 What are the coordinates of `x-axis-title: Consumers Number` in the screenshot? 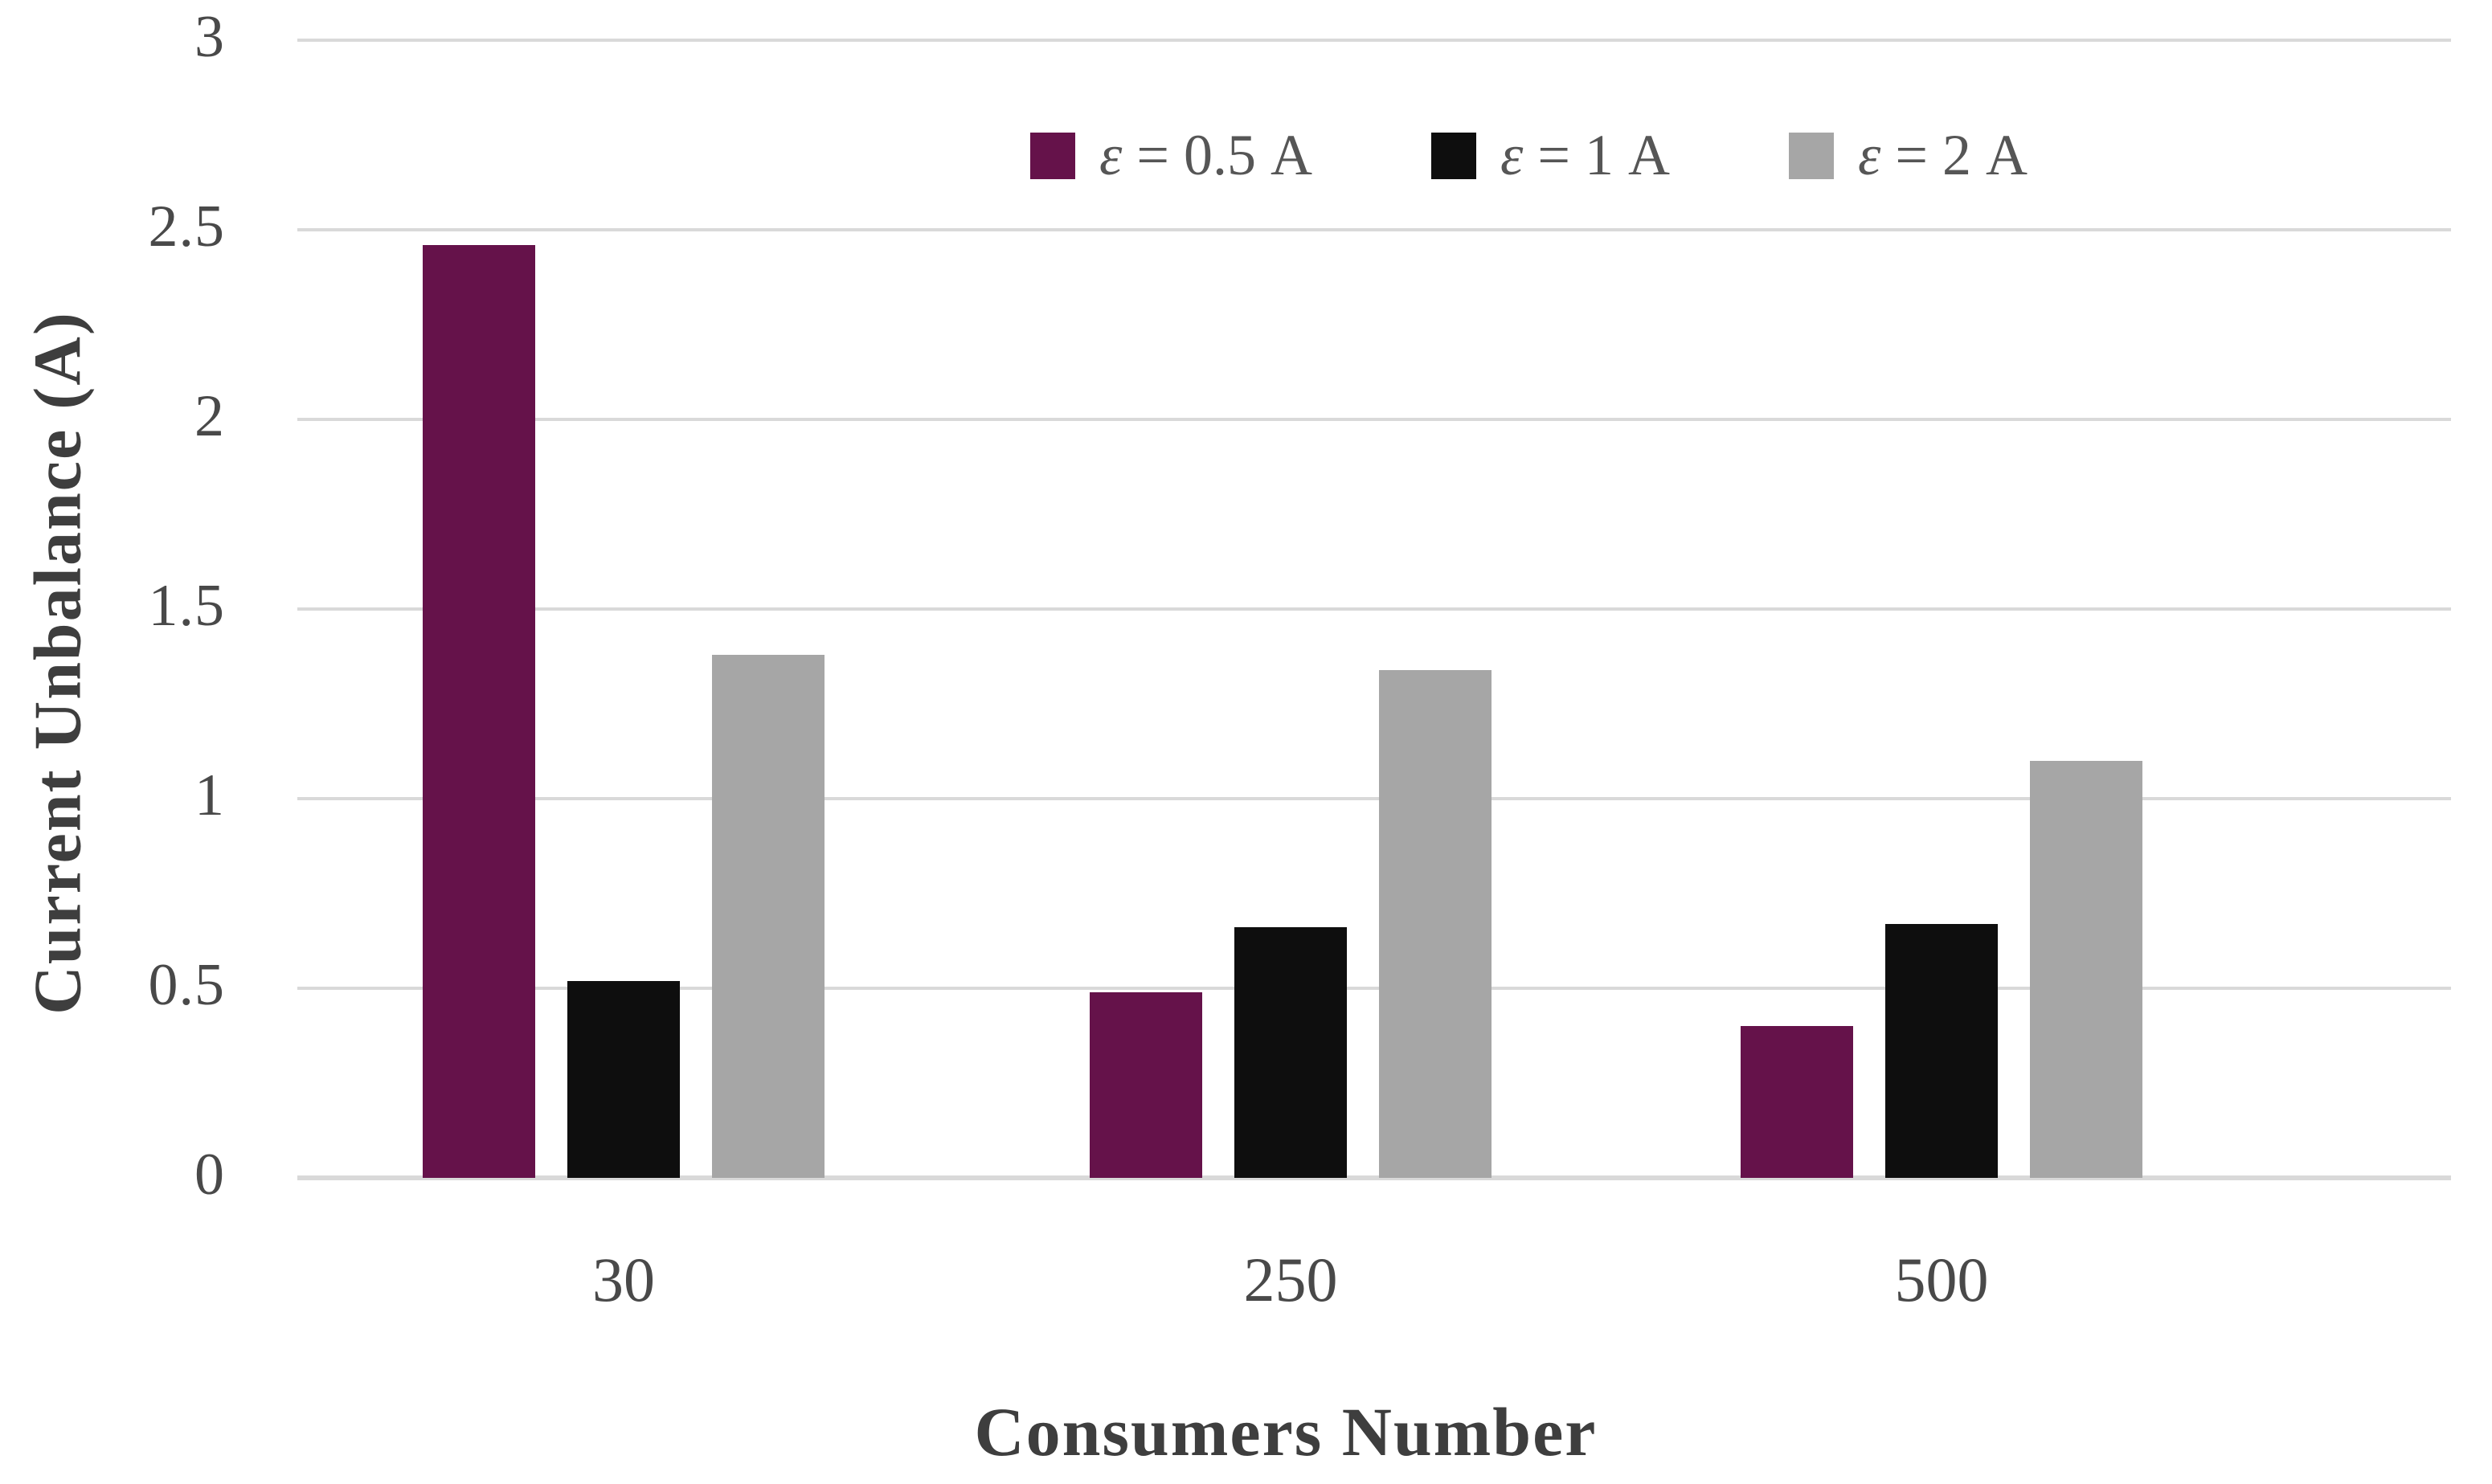 It's located at (1286, 1431).